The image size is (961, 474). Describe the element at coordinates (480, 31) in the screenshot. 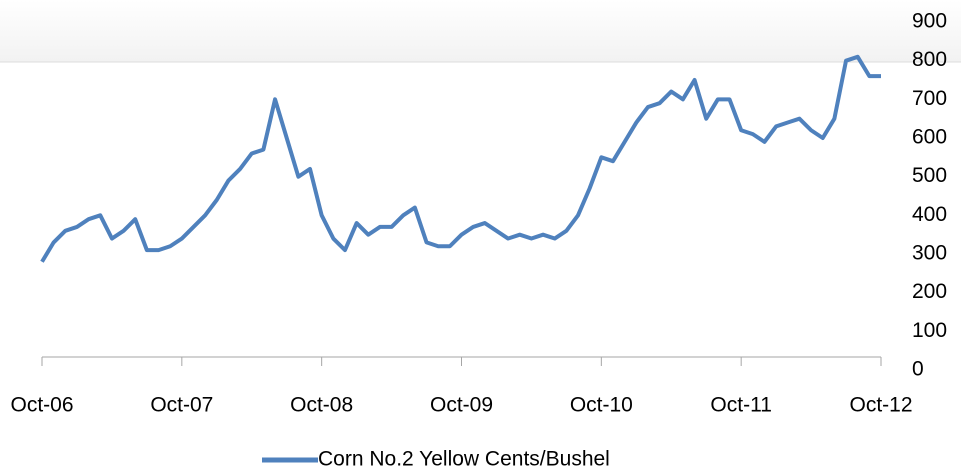

I see `header-band` at that location.